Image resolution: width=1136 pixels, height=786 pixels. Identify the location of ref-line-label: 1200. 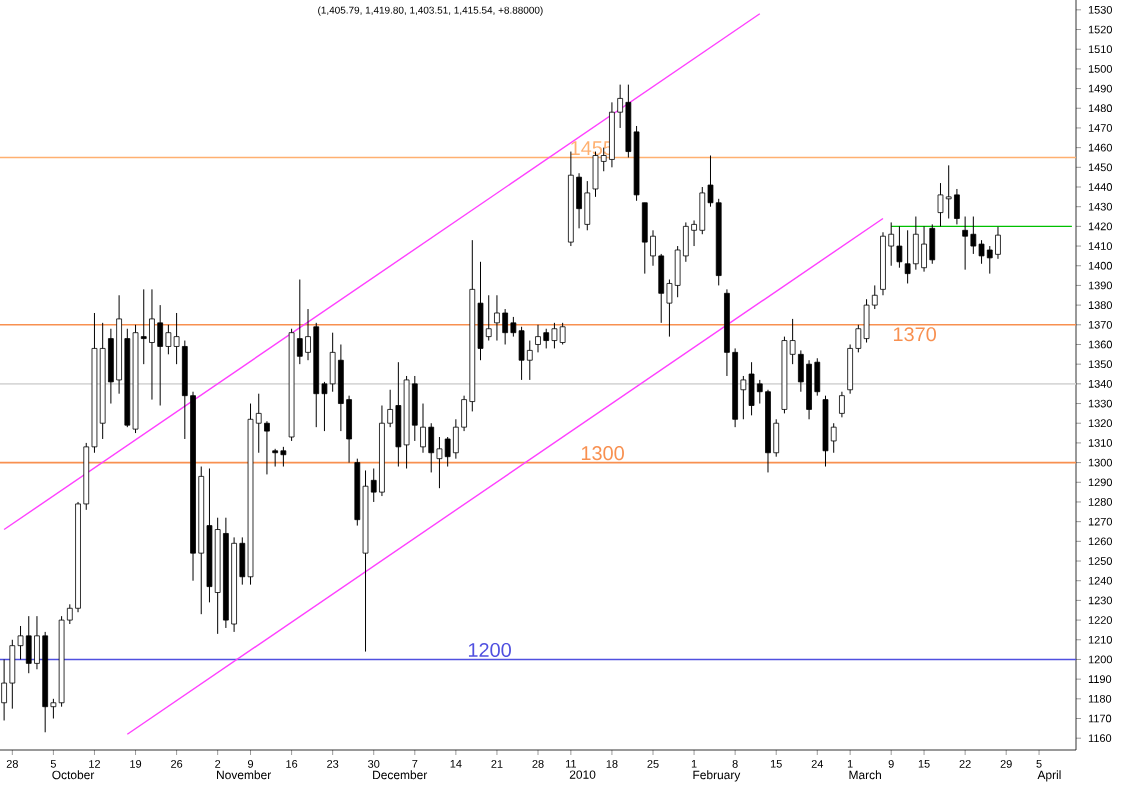
(489, 650).